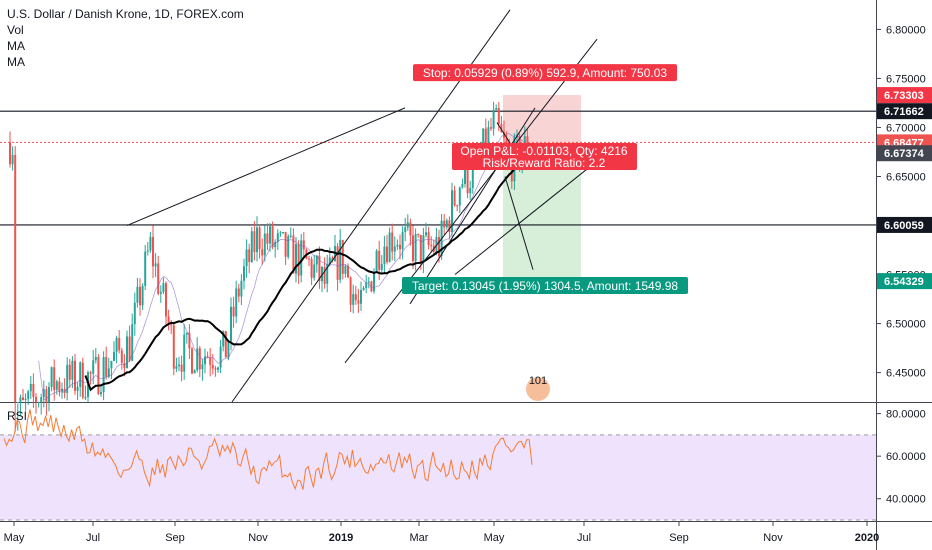  Describe the element at coordinates (268, 450) in the screenshot. I see `rsi-line` at that location.